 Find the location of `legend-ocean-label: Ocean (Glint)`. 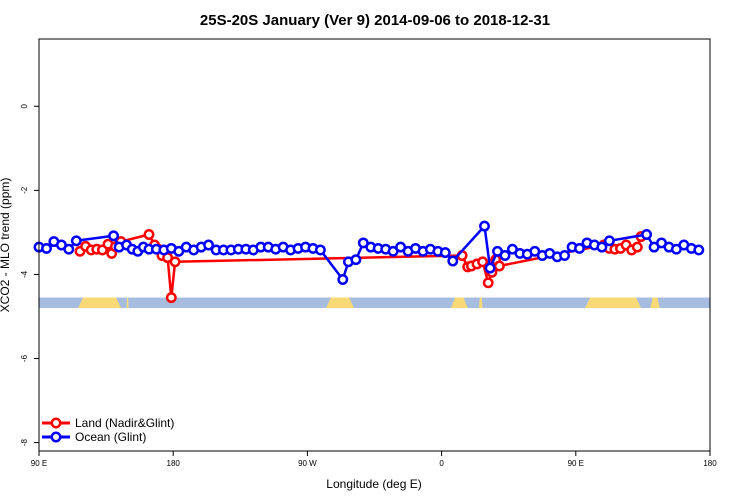

legend-ocean-label: Ocean (Glint) is located at coordinates (110, 437).